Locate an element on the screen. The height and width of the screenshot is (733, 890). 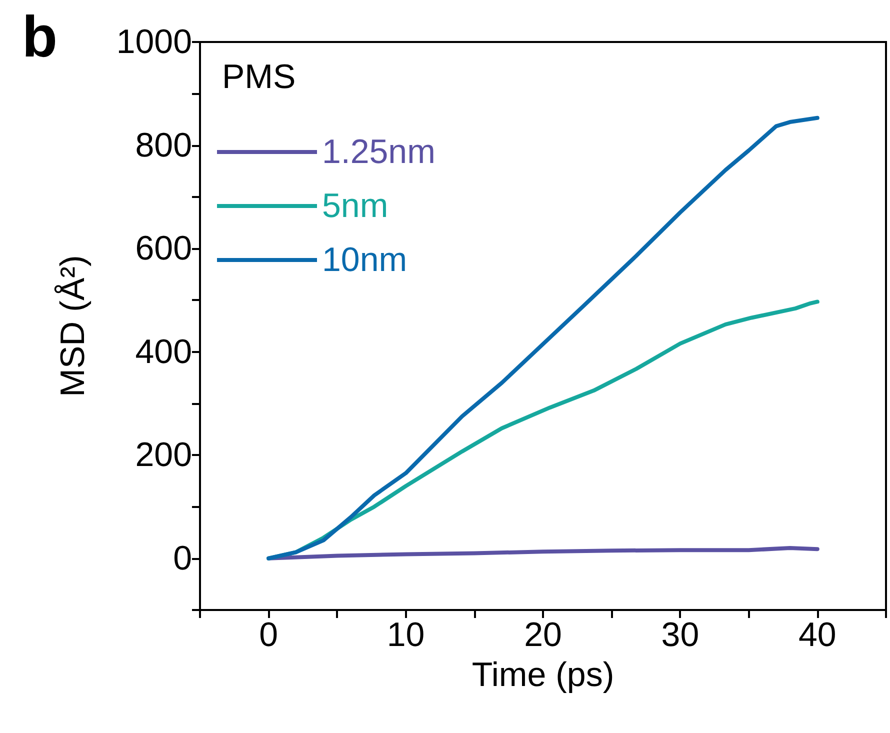
line-series is located at coordinates (543, 553).